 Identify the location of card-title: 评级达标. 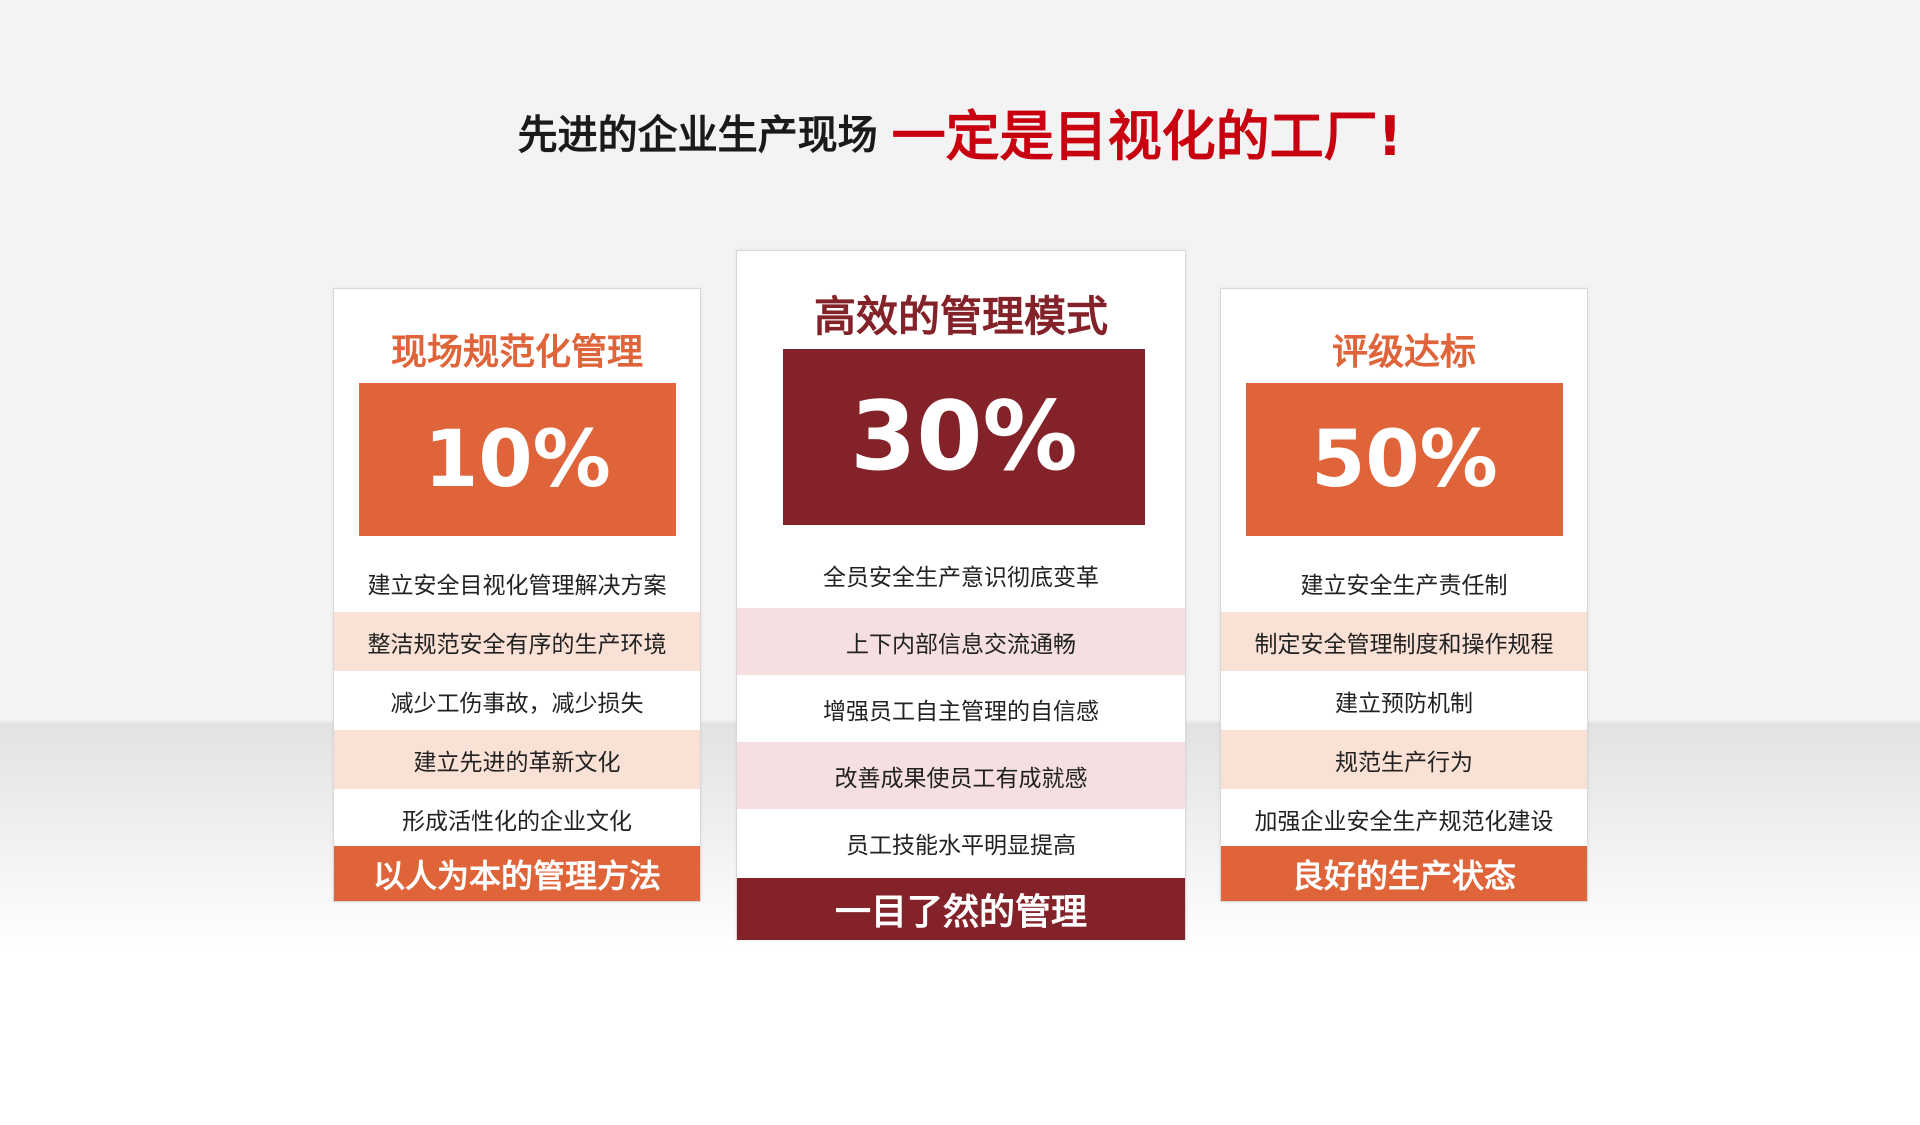
(1403, 352).